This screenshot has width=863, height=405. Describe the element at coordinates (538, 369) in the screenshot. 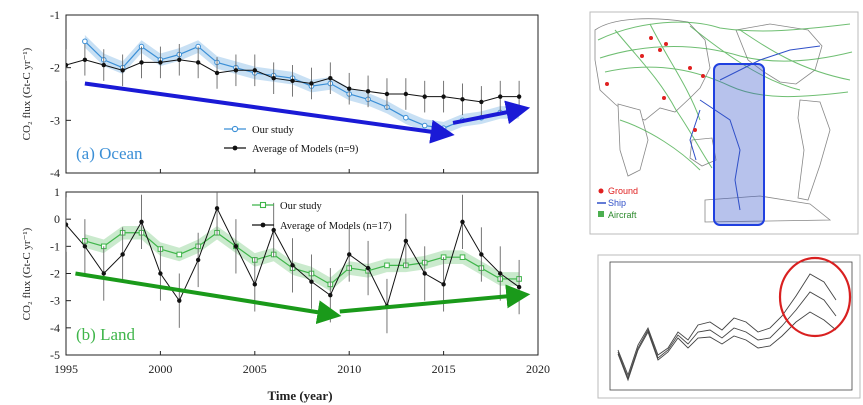

I see `x-tick-label: 2020` at that location.